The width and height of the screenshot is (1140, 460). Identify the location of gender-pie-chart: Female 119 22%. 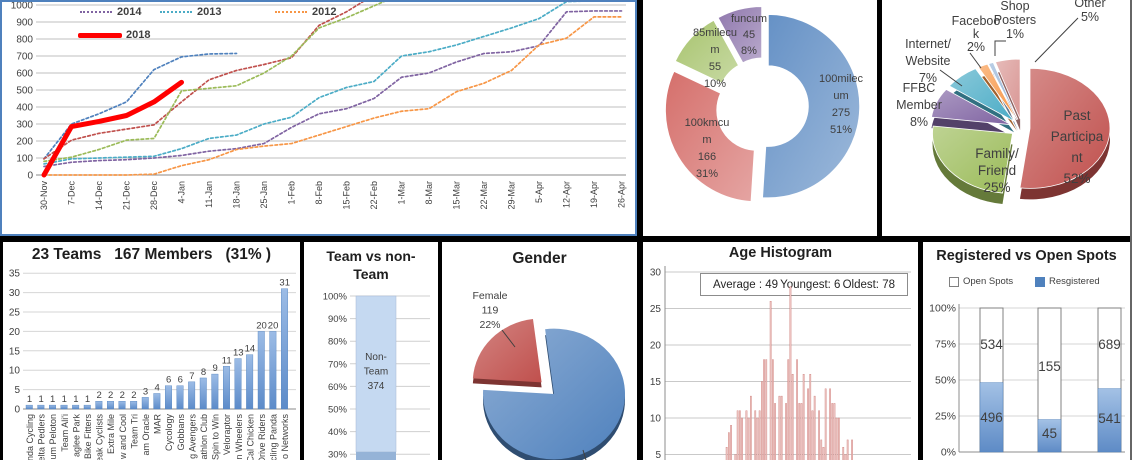
(548, 375).